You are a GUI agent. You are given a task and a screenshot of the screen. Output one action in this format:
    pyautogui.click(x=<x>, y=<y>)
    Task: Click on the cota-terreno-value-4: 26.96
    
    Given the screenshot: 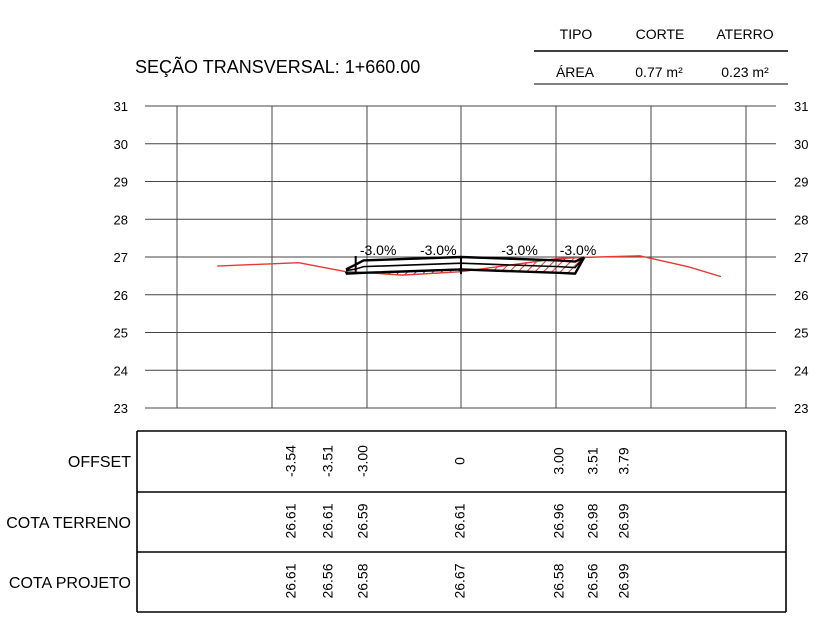 What is the action you would take?
    pyautogui.click(x=559, y=520)
    